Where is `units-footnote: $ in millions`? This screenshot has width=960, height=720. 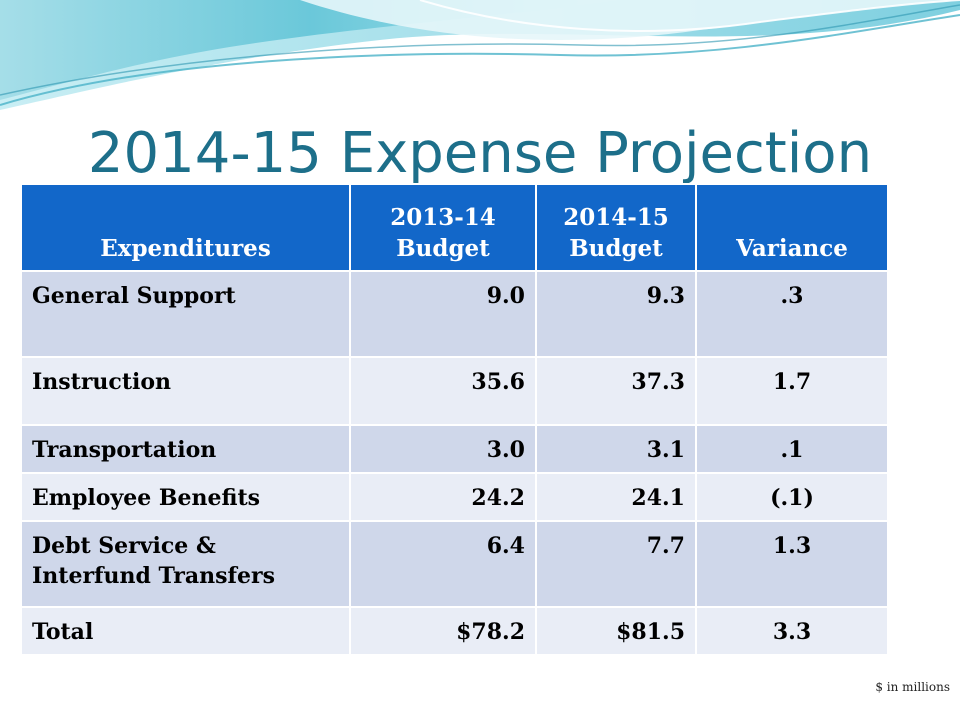 units-footnote: $ in millions is located at coordinates (912, 687).